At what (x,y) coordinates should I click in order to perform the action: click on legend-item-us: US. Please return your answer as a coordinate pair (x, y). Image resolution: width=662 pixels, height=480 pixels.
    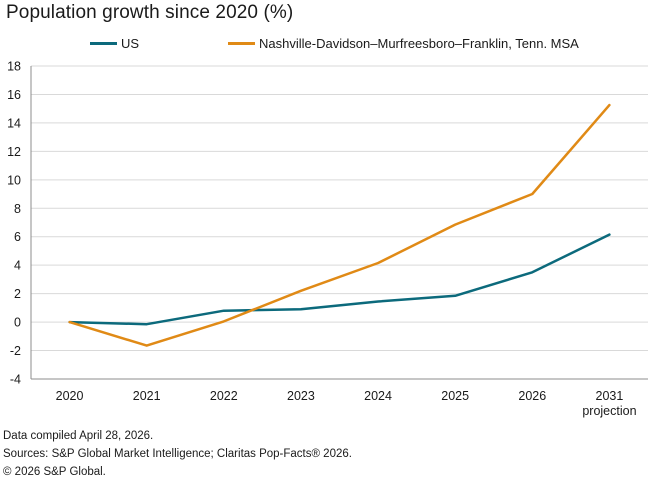
    Looking at the image, I should click on (114, 43).